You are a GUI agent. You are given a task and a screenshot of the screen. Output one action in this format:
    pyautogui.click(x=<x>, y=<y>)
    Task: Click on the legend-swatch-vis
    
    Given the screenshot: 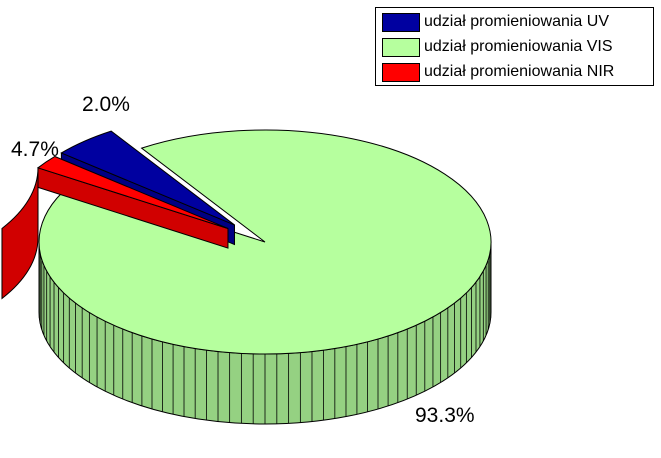 What is the action you would take?
    pyautogui.click(x=401, y=47)
    